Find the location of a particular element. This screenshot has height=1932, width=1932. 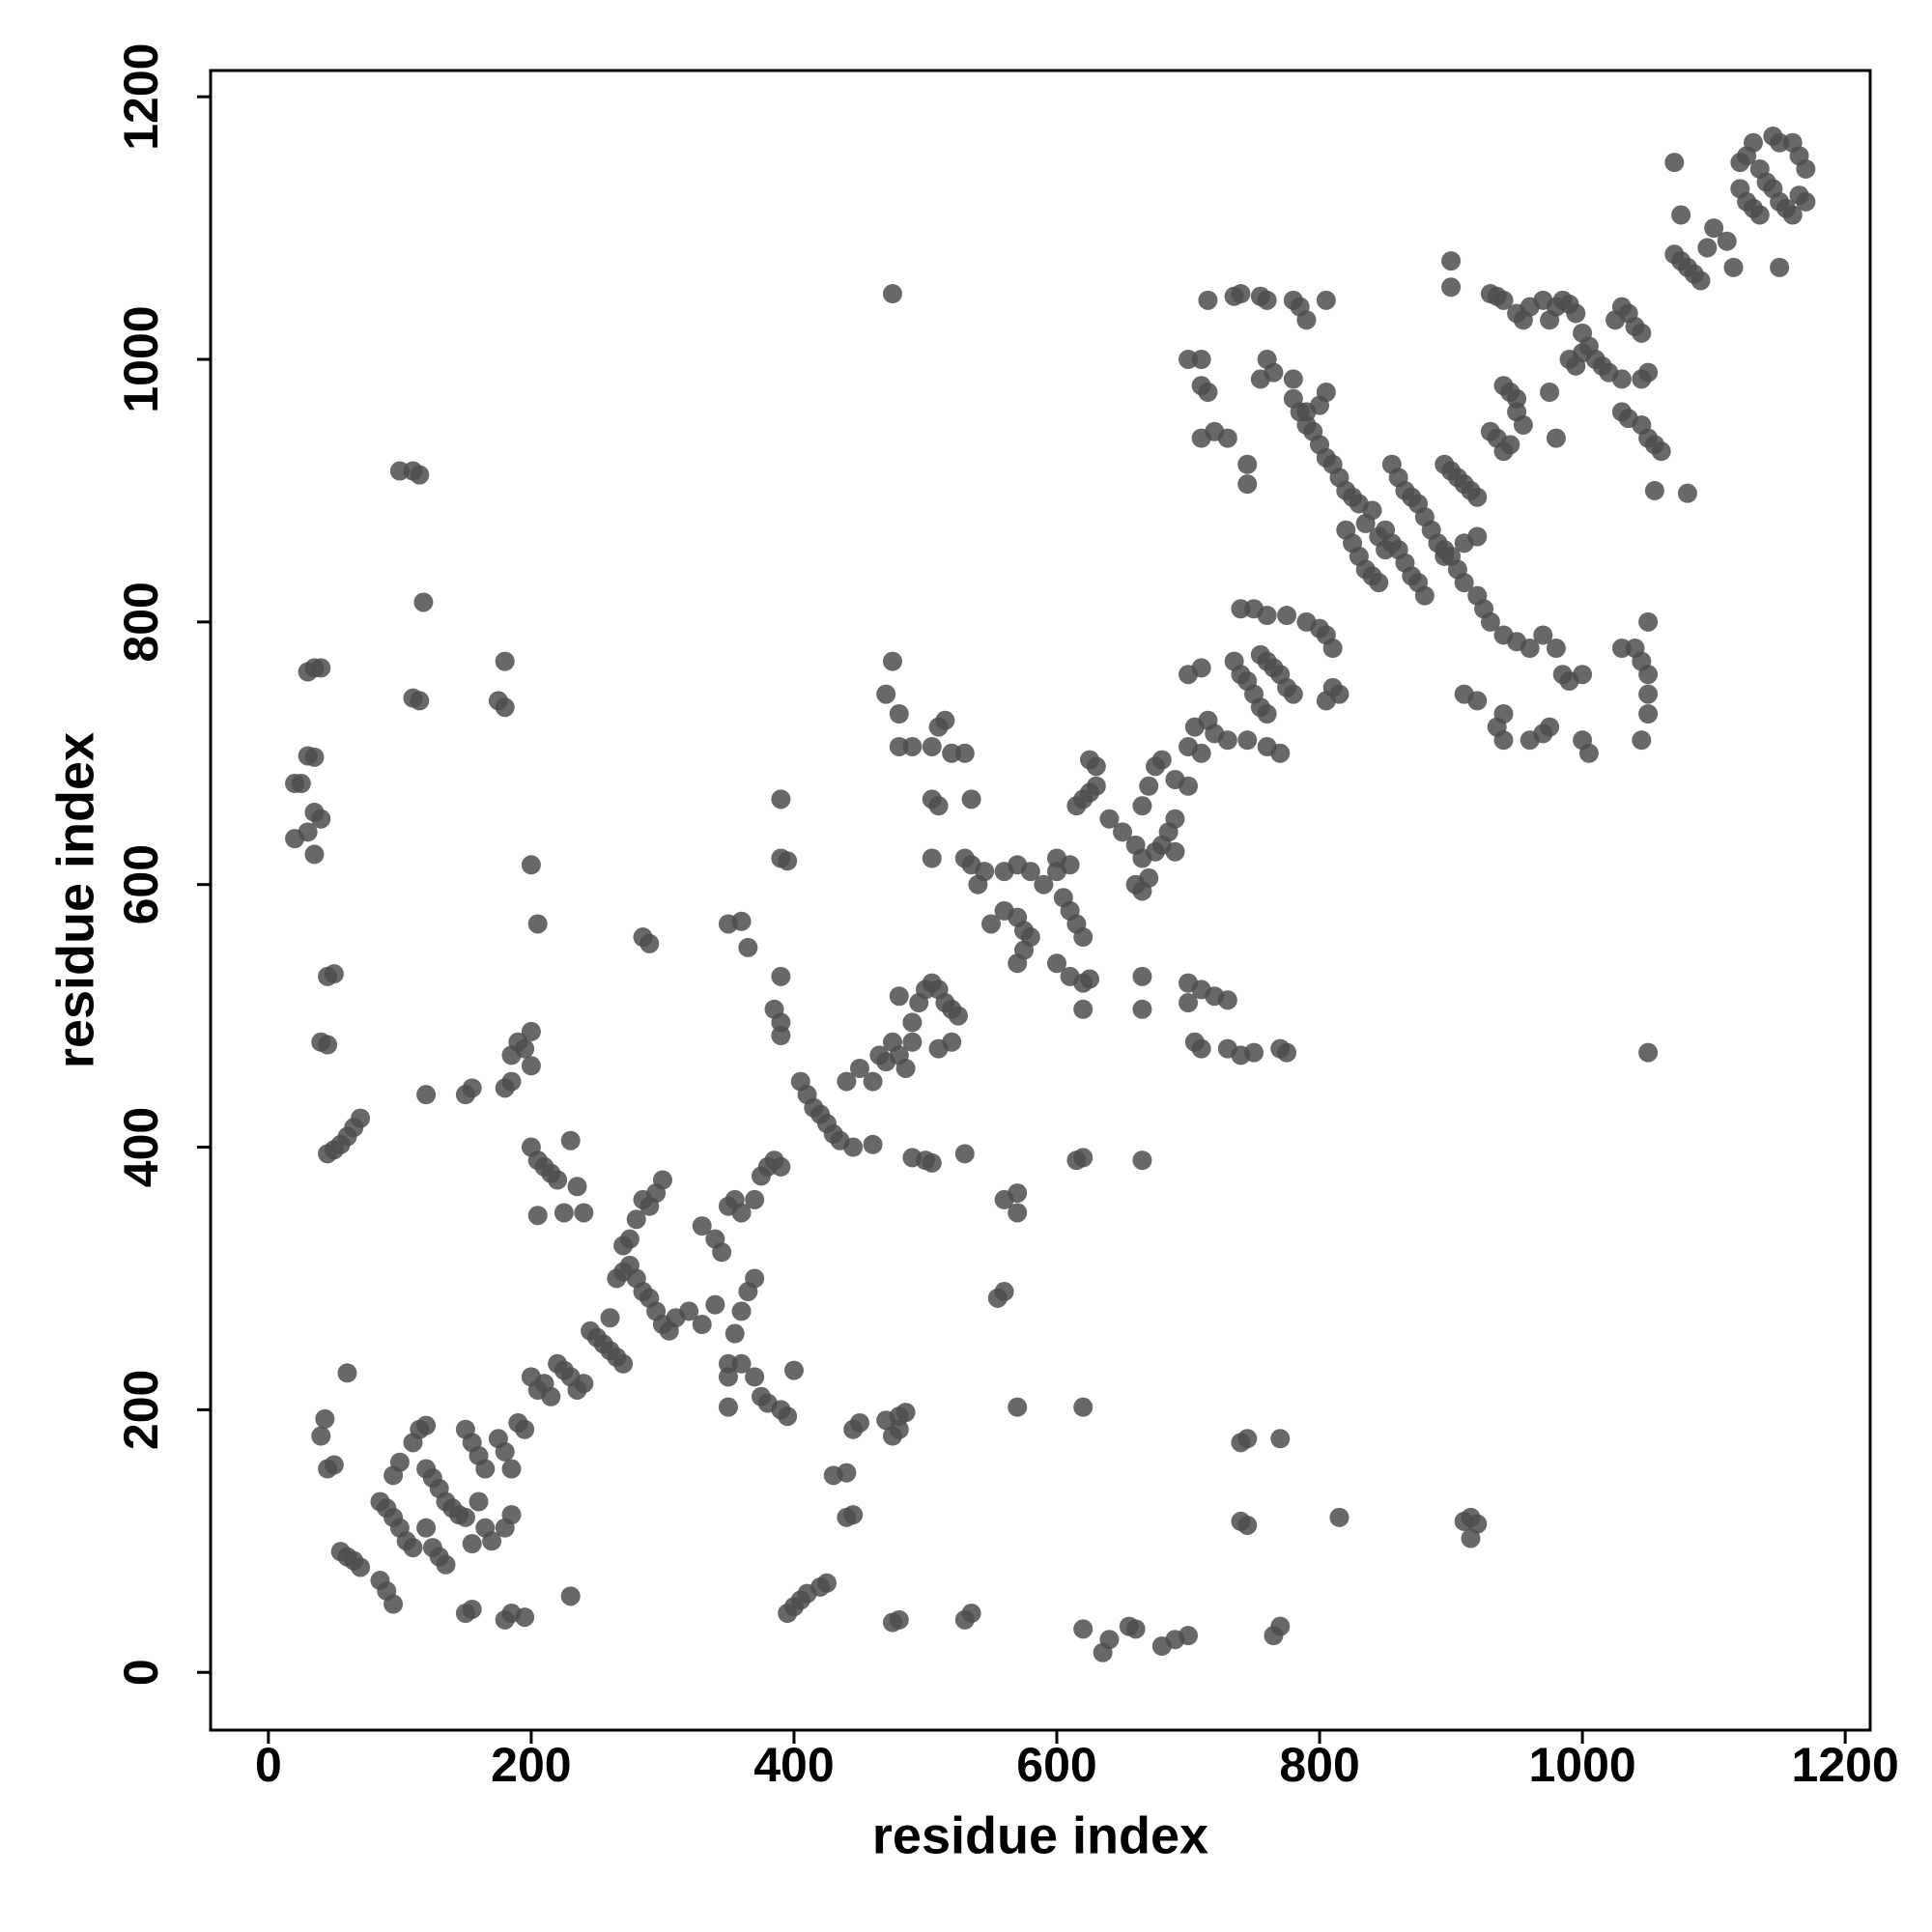

y-tick-label: 1200 is located at coordinates (141, 97).